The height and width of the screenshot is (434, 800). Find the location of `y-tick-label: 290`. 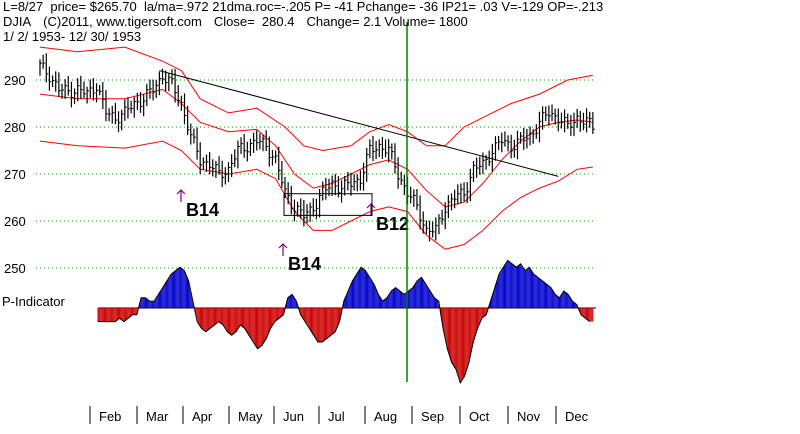

y-tick-label: 290 is located at coordinates (15, 80).